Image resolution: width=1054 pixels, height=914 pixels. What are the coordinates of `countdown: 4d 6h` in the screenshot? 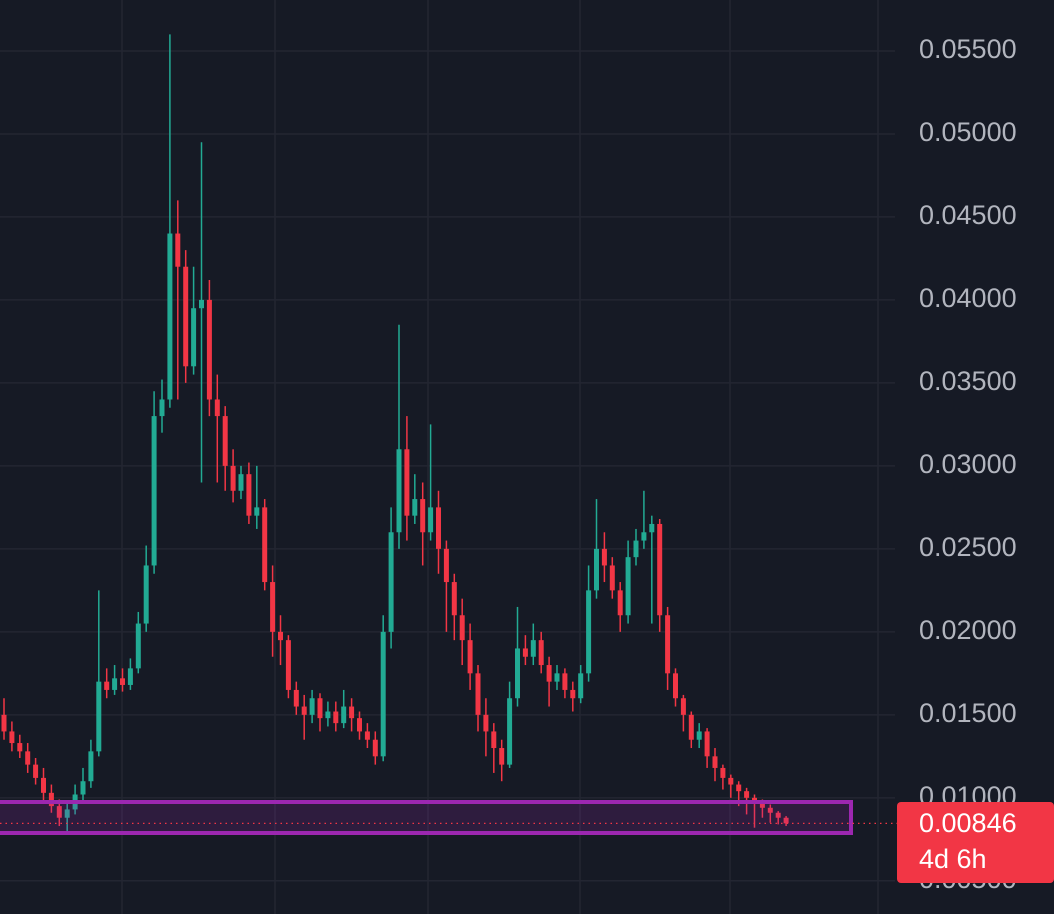 It's located at (953, 859).